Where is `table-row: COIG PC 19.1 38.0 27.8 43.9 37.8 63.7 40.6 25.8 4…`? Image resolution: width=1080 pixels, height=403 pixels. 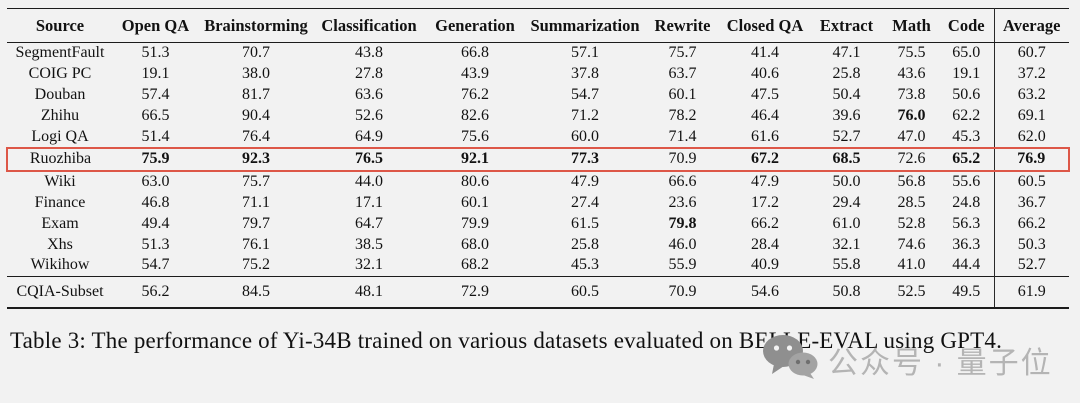 table-row: COIG PC 19.1 38.0 27.8 43.9 37.8 63.7 40.6 25.8 4… is located at coordinates (538, 74).